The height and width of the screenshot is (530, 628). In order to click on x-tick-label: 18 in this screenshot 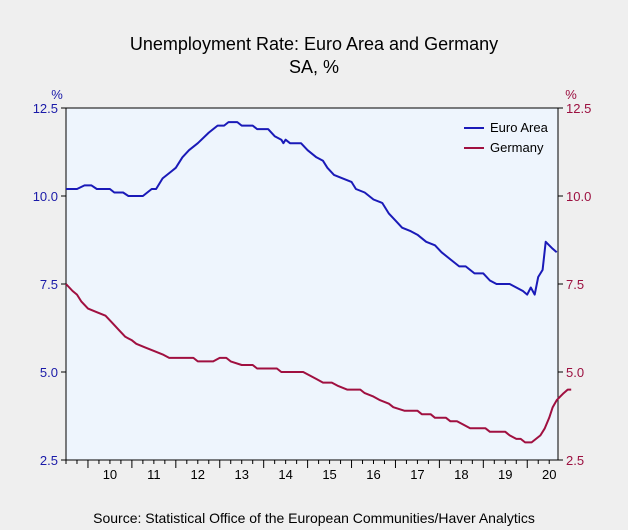, I will do `click(461, 474)`.